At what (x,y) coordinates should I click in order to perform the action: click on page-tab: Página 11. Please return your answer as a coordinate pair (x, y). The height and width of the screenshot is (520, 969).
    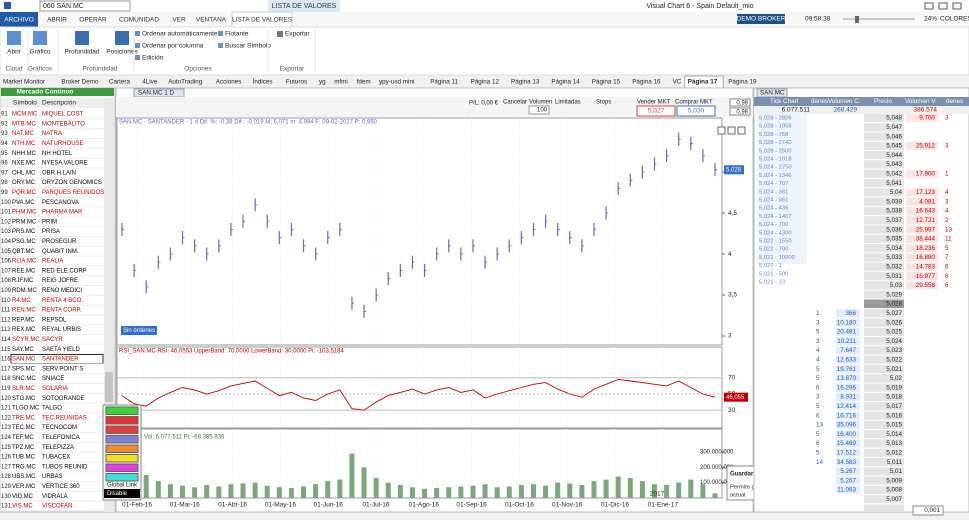
    Looking at the image, I should click on (444, 82).